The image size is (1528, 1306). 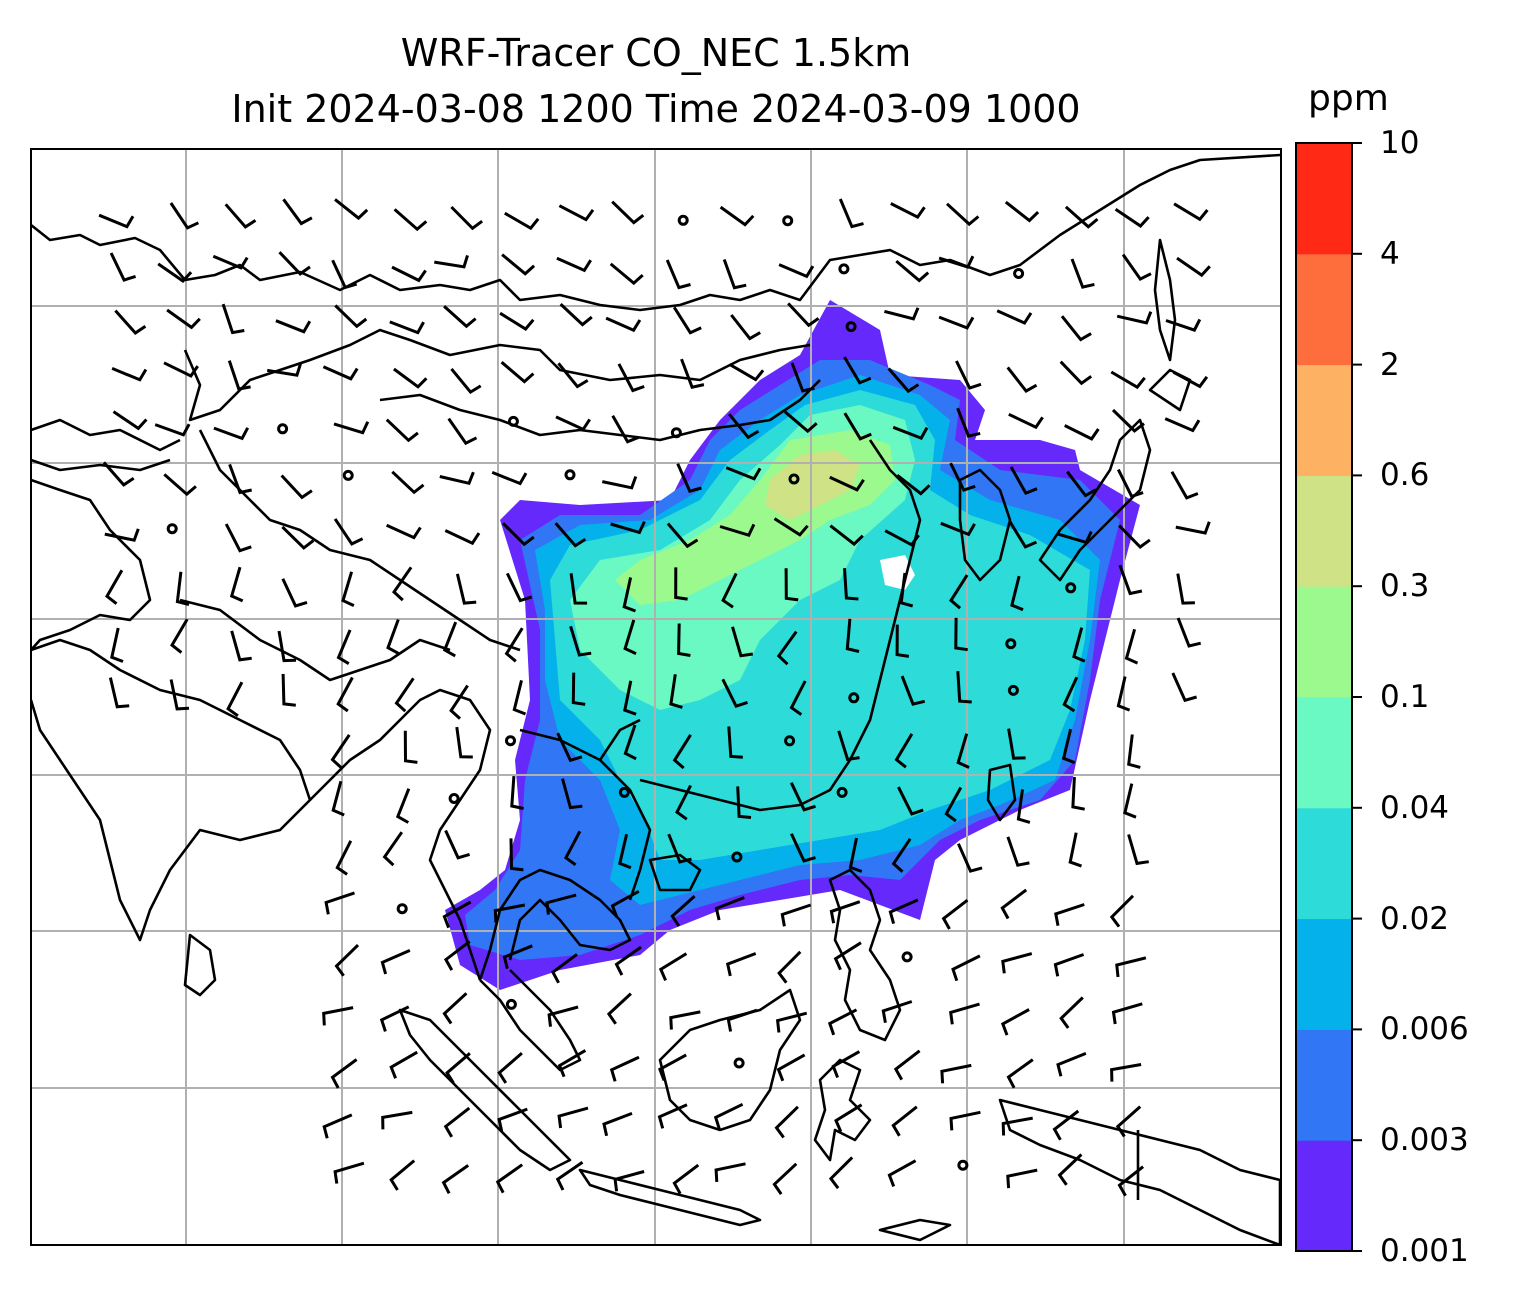 I want to click on coastline-myanmar, so click(x=400, y=834).